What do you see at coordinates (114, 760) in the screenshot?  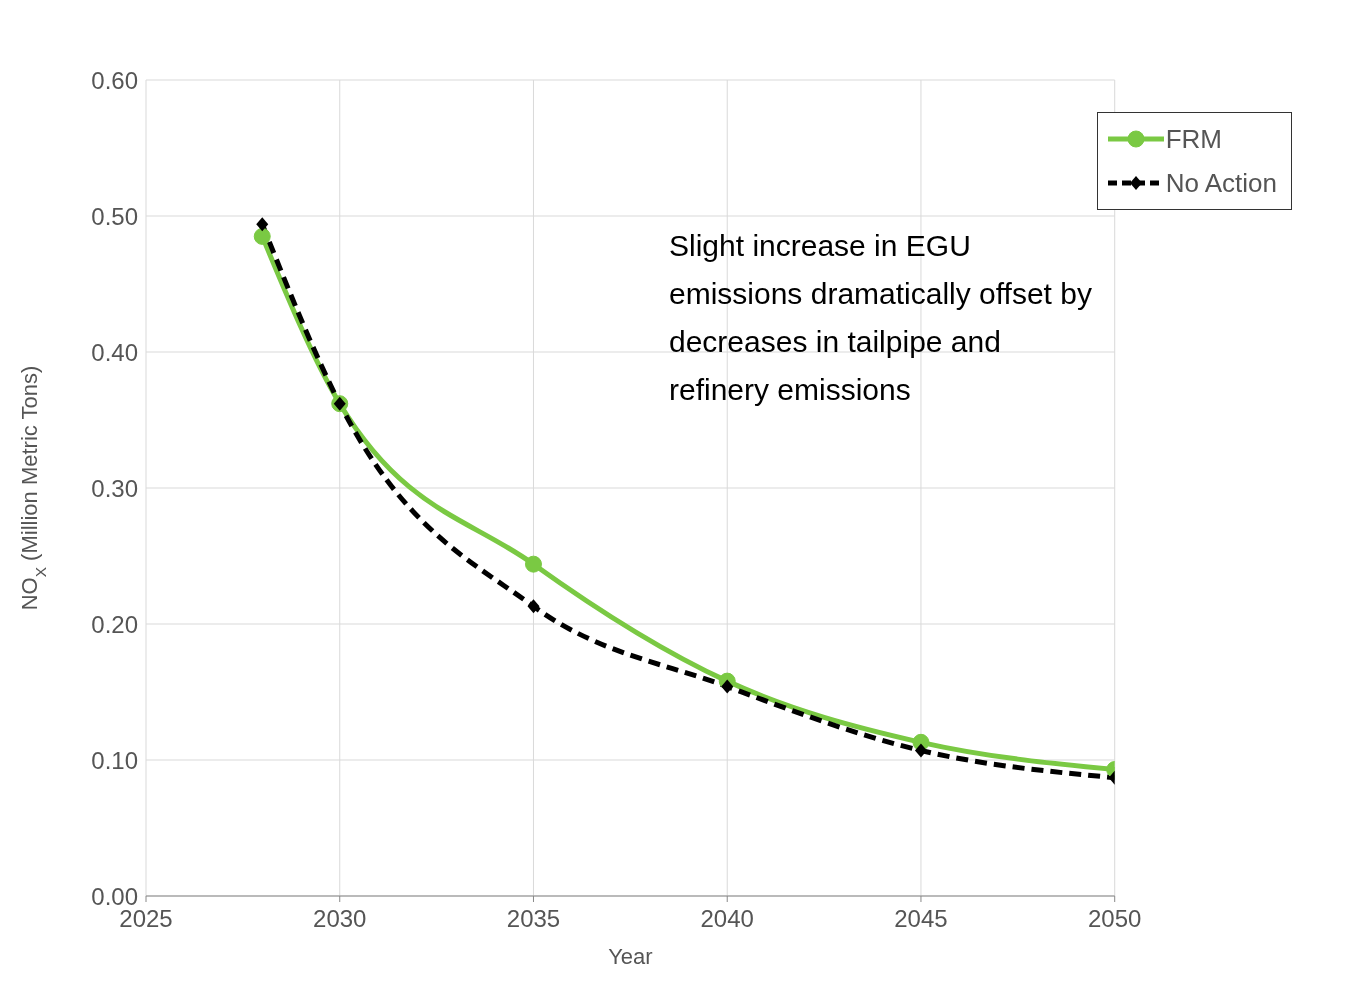 I see `y-tick-label: 0.10` at bounding box center [114, 760].